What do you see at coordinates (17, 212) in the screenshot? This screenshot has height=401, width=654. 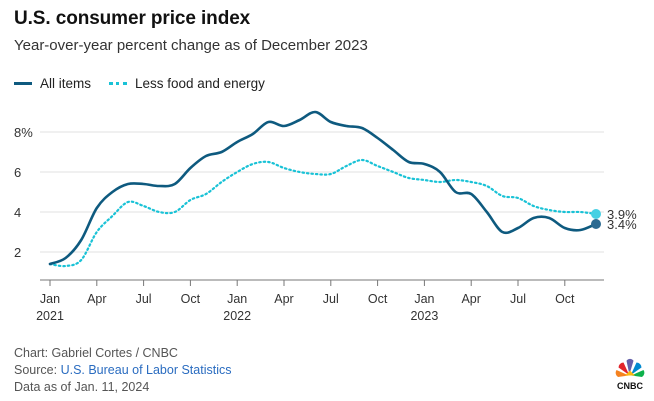 I see `y-tick-label: 4` at bounding box center [17, 212].